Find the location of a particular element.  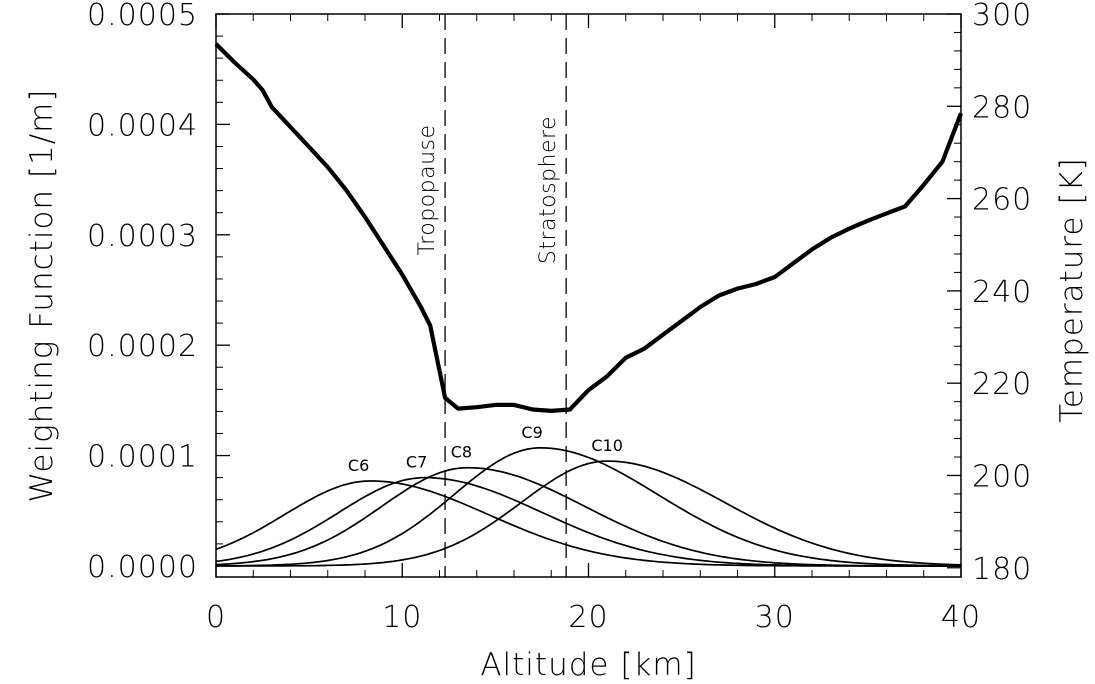

weighting-curve-label: C8 is located at coordinates (461, 452).